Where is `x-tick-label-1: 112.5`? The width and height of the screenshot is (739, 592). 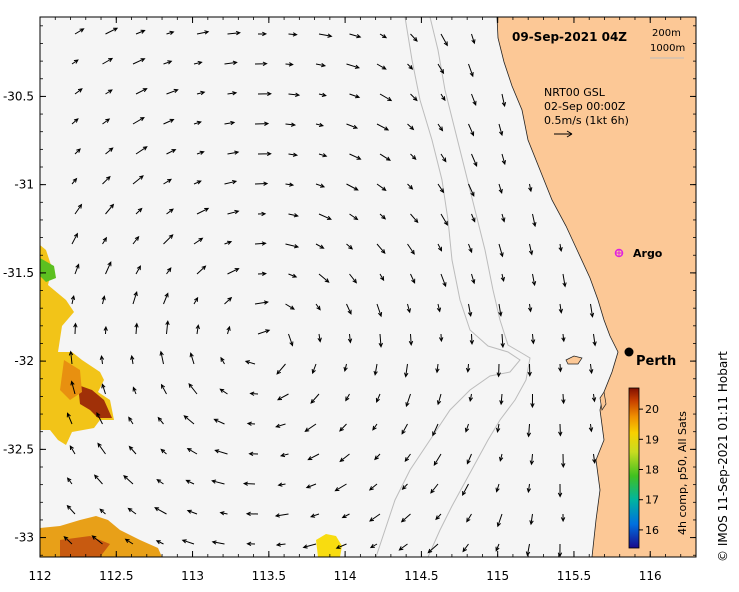 x-tick-label-1: 112.5 is located at coordinates (116, 576).